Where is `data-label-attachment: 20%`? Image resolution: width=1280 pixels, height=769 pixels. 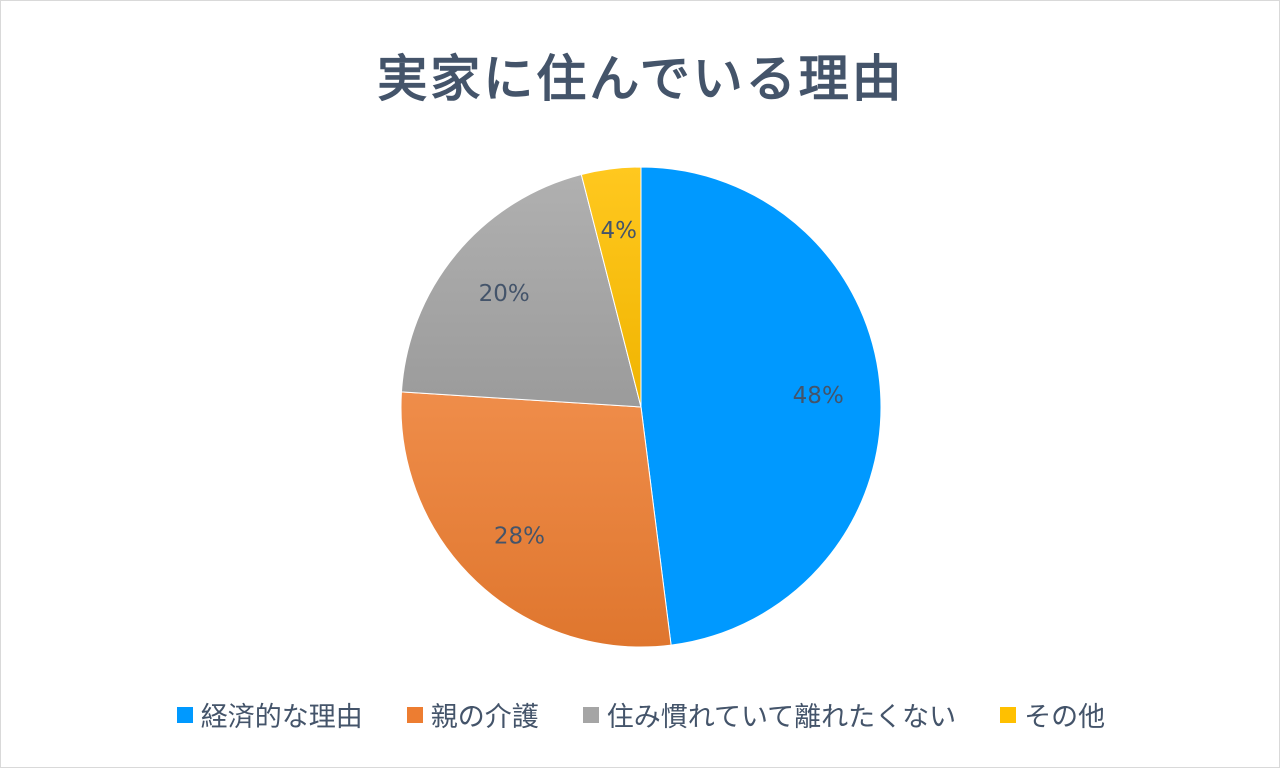 data-label-attachment: 20% is located at coordinates (504, 294).